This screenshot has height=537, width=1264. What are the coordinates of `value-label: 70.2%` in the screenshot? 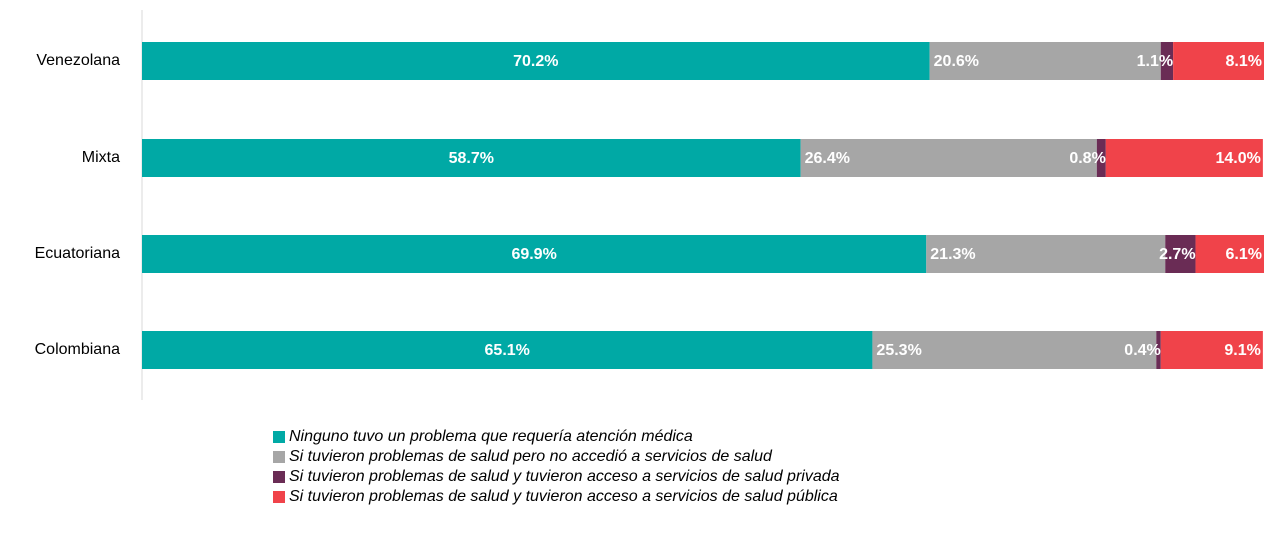 It's located at (535, 61).